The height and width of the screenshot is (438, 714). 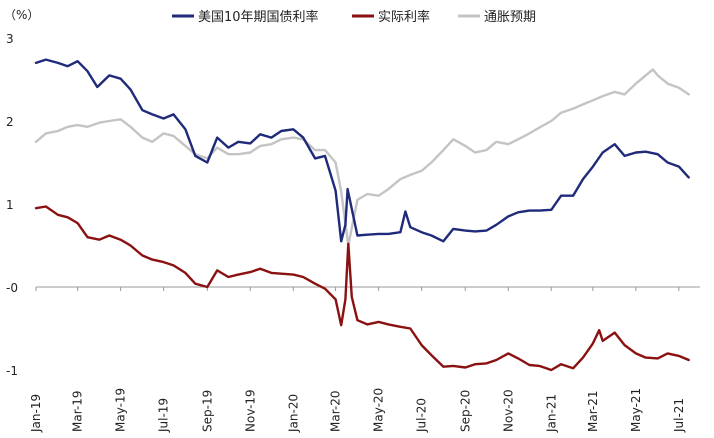 I want to click on x-tick-label-7: Mar-20, so click(x=336, y=411).